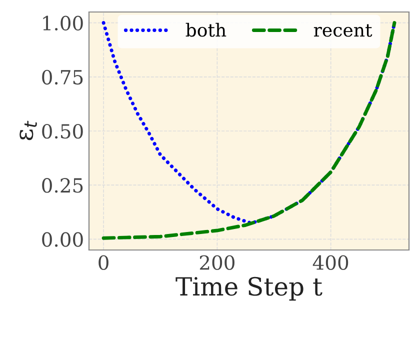 Image resolution: width=419 pixels, height=345 pixels. I want to click on x-tick-label: 200, so click(217, 262).